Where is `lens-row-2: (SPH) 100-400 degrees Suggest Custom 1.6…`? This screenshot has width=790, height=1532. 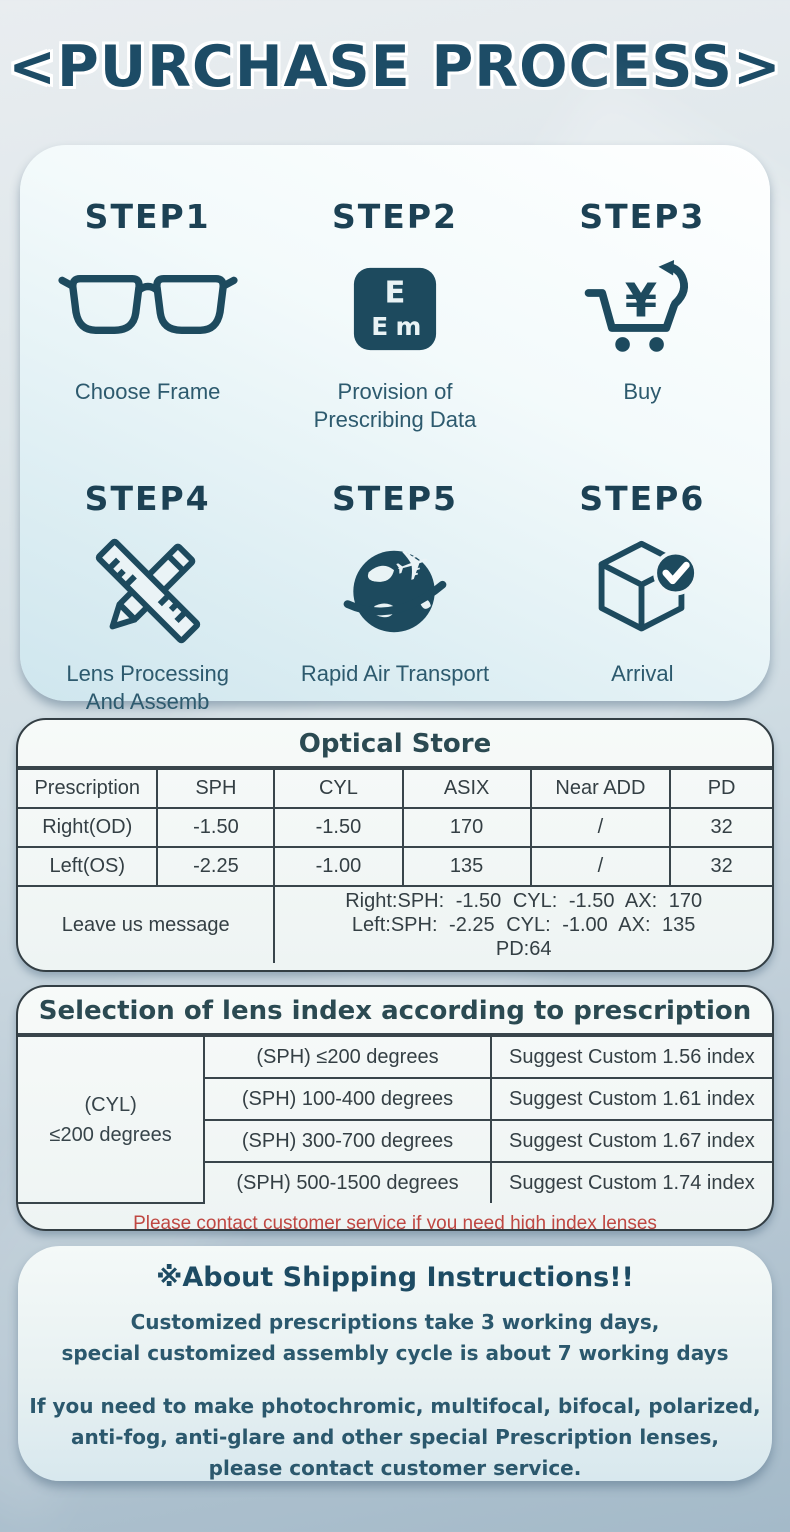 lens-row-2: (SPH) 100-400 degrees Suggest Custom 1.6… is located at coordinates (395, 1099).